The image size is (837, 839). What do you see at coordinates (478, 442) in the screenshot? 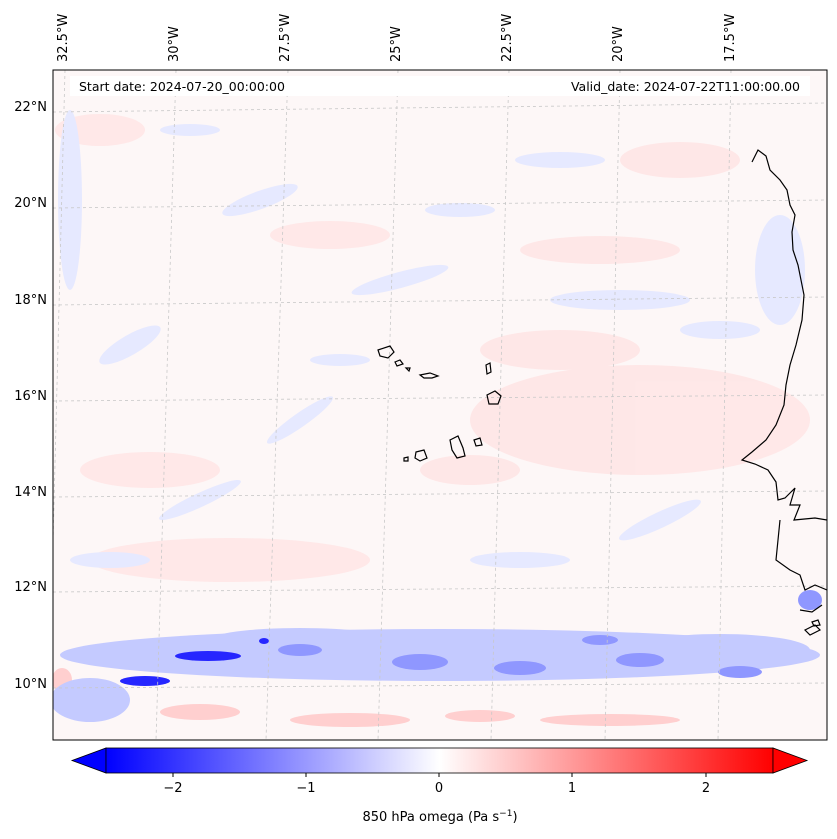
I see `island-maio` at bounding box center [478, 442].